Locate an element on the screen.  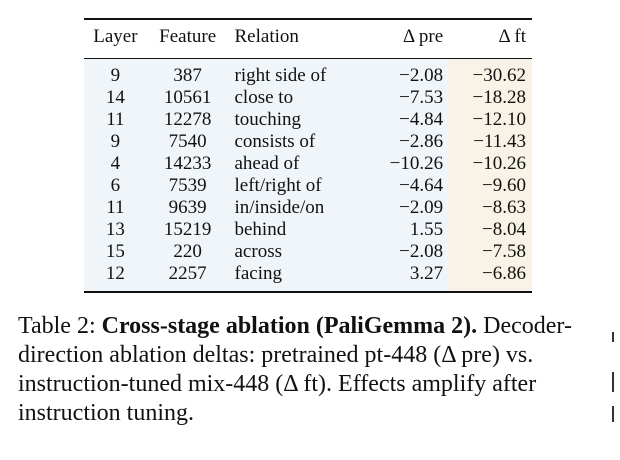
header-relation: Relation is located at coordinates (266, 36).